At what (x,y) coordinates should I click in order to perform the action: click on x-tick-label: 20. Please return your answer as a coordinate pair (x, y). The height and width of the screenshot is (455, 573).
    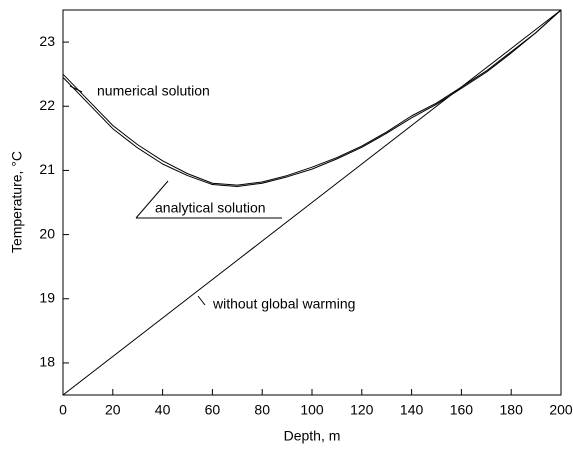
    Looking at the image, I should click on (113, 410).